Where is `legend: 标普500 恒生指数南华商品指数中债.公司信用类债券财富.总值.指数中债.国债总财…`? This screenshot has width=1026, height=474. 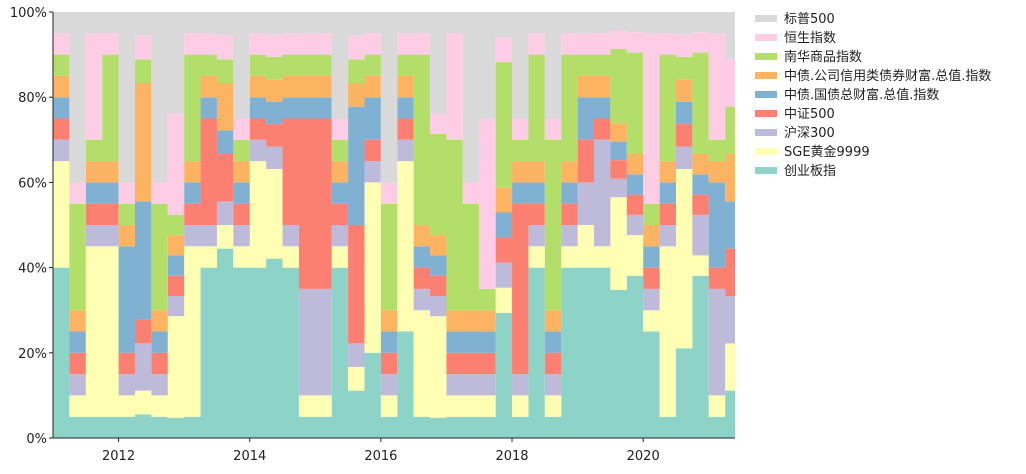
legend: 标普500 恒生指数南华商品指数中债.公司信用类债券财富.总值.指数中债.国债总财… is located at coordinates (873, 95).